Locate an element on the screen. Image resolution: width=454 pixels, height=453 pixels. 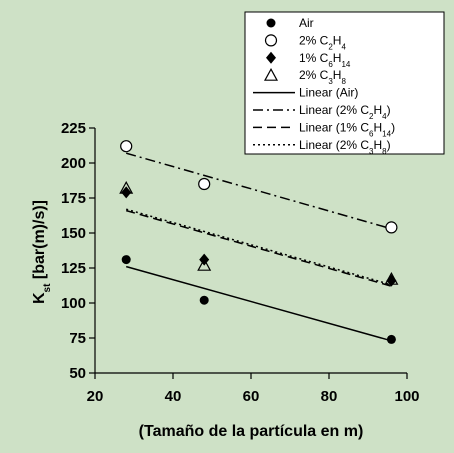
legend-label: 2% C2H4 is located at coordinates (322, 42).